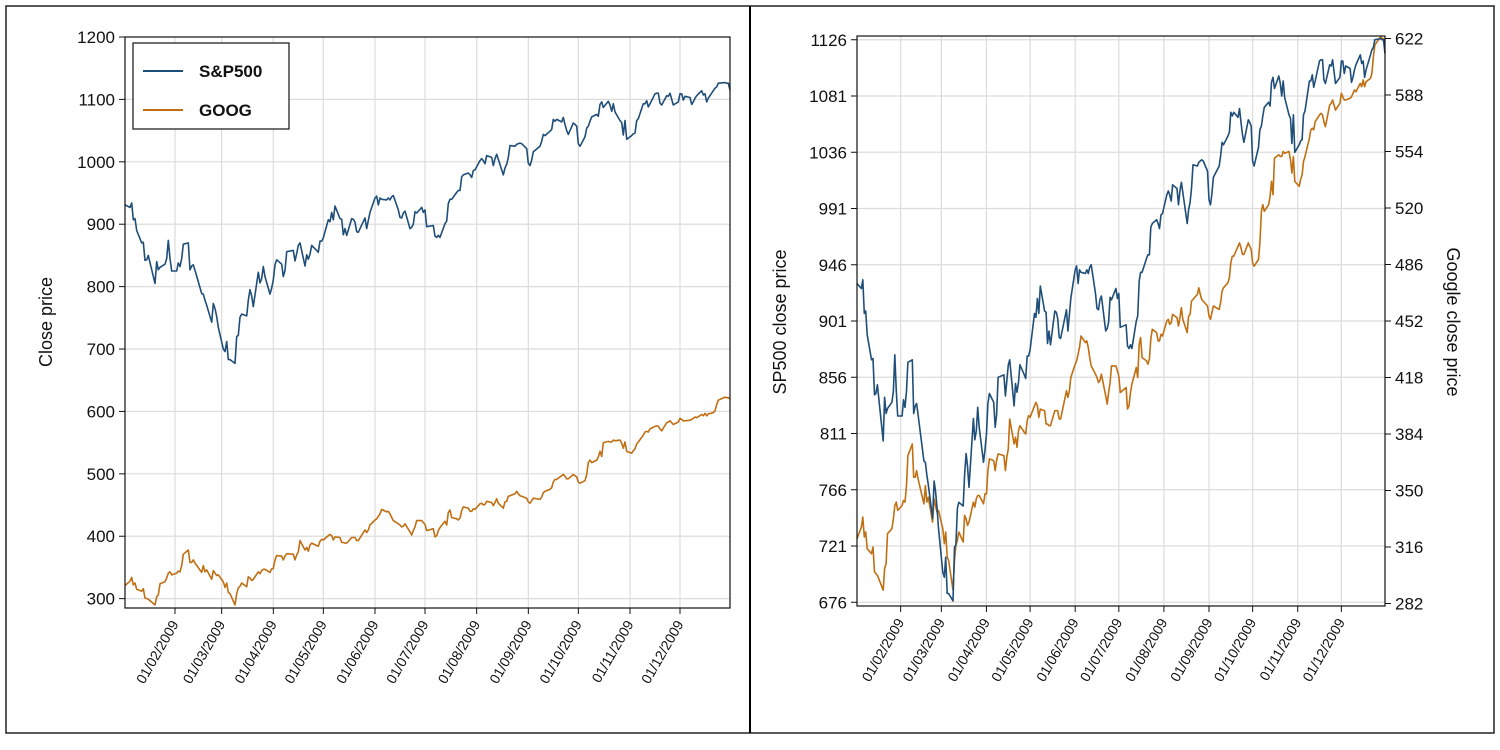 The height and width of the screenshot is (750, 1500). What do you see at coordinates (1234, 649) in the screenshot?
I see `right-x-tick-label: 01/10/2009` at bounding box center [1234, 649].